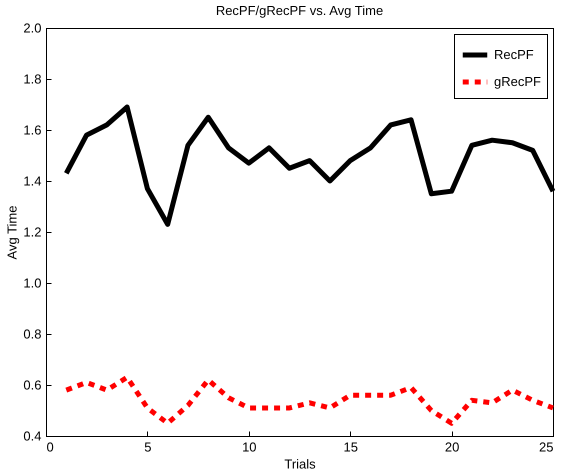 This screenshot has width=578, height=473. What do you see at coordinates (546, 447) in the screenshot?
I see `x-tick-label: 25` at bounding box center [546, 447].